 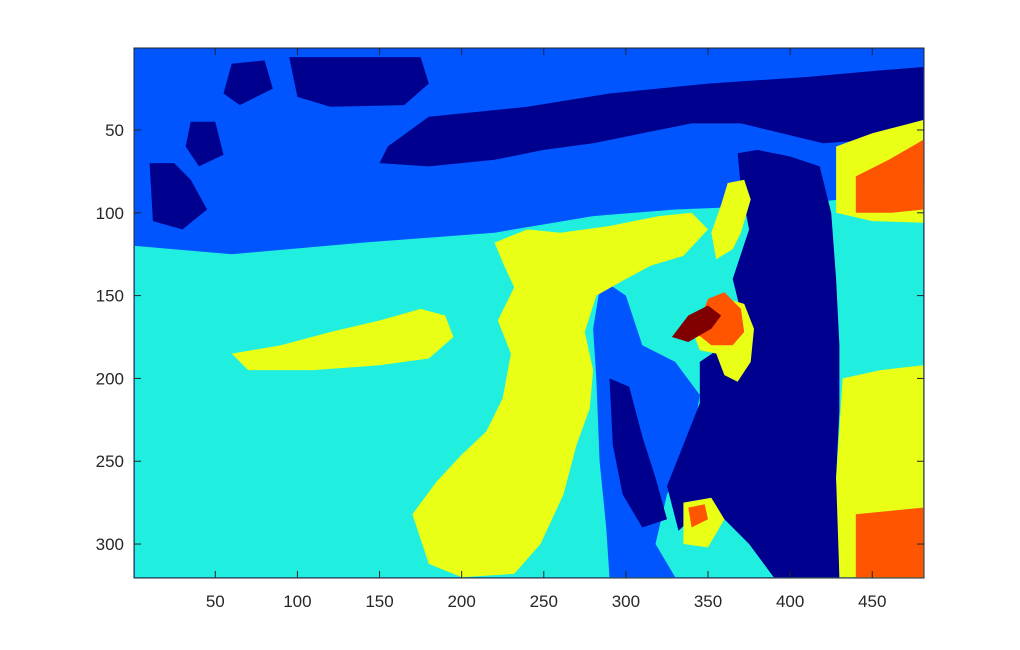 What do you see at coordinates (544, 601) in the screenshot?
I see `x-tick-label: 250` at bounding box center [544, 601].